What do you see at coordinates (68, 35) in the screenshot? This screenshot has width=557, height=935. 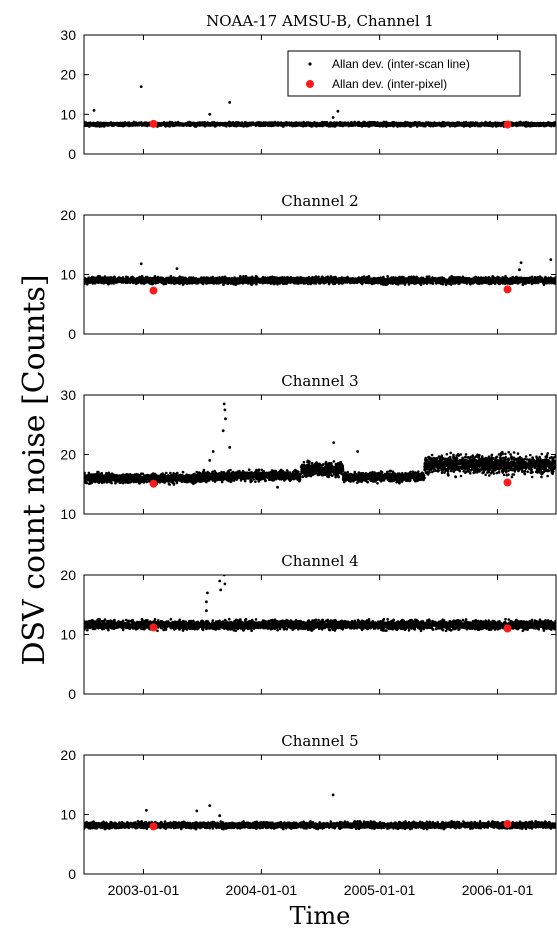 I see `y-tick-label: 30` at bounding box center [68, 35].